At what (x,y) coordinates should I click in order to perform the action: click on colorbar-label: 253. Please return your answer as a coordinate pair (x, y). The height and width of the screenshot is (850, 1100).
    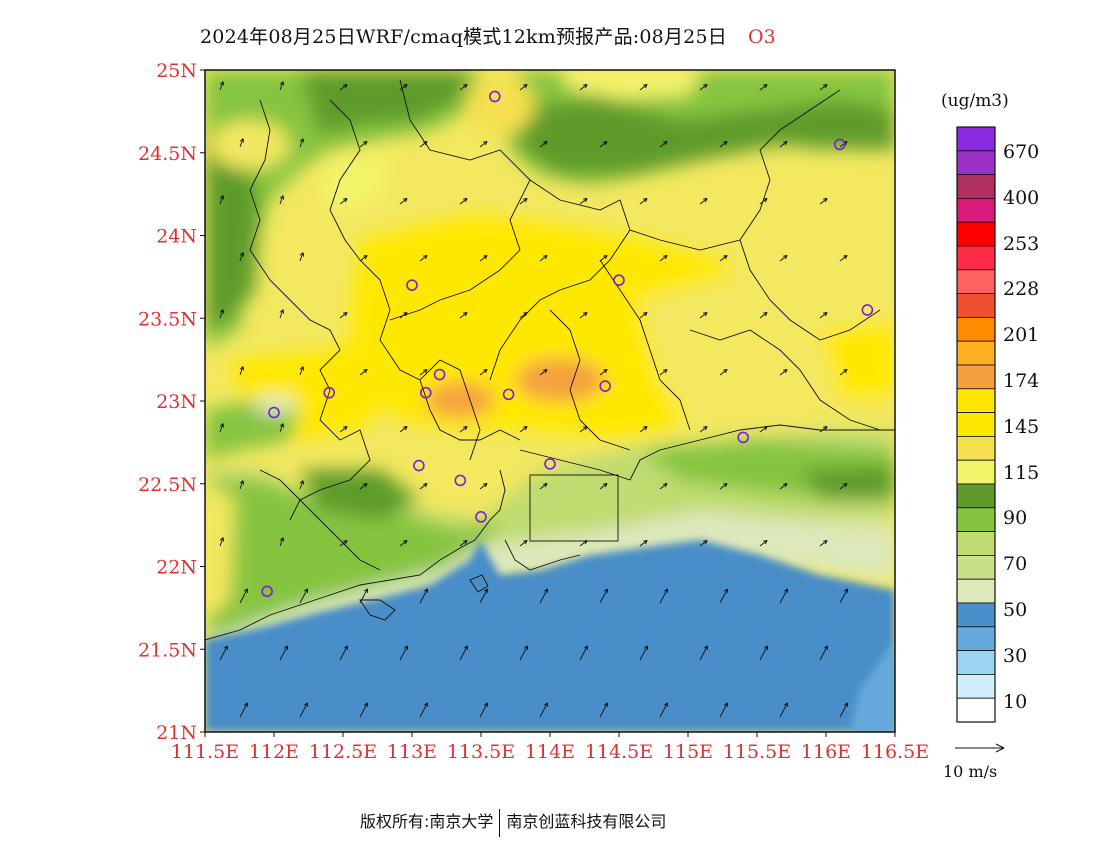
    Looking at the image, I should click on (1021, 243).